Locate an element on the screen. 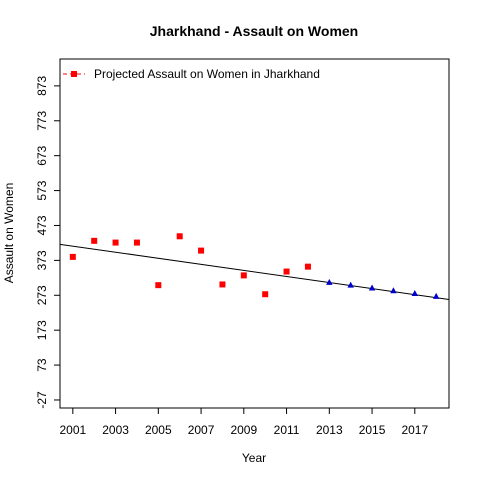  x-axis-label: Year is located at coordinates (254, 458).